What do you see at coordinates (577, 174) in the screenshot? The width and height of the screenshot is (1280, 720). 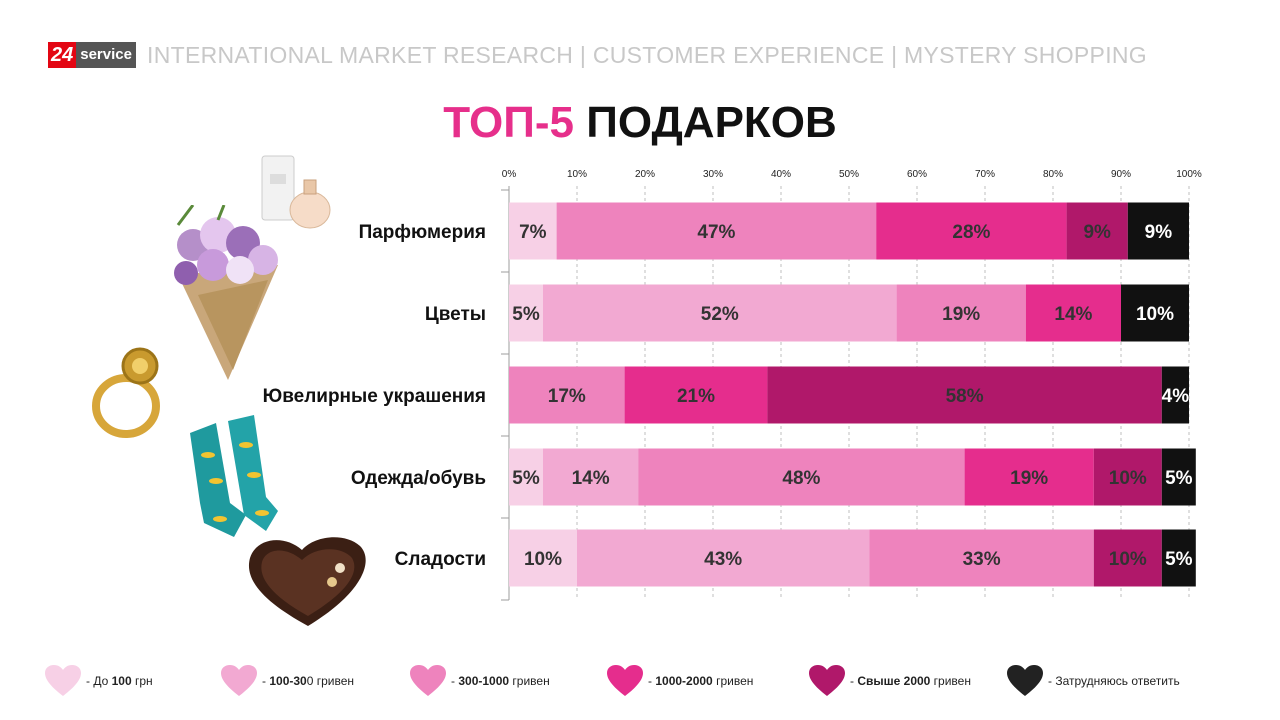 I see `x-tick-label: 10%` at bounding box center [577, 174].